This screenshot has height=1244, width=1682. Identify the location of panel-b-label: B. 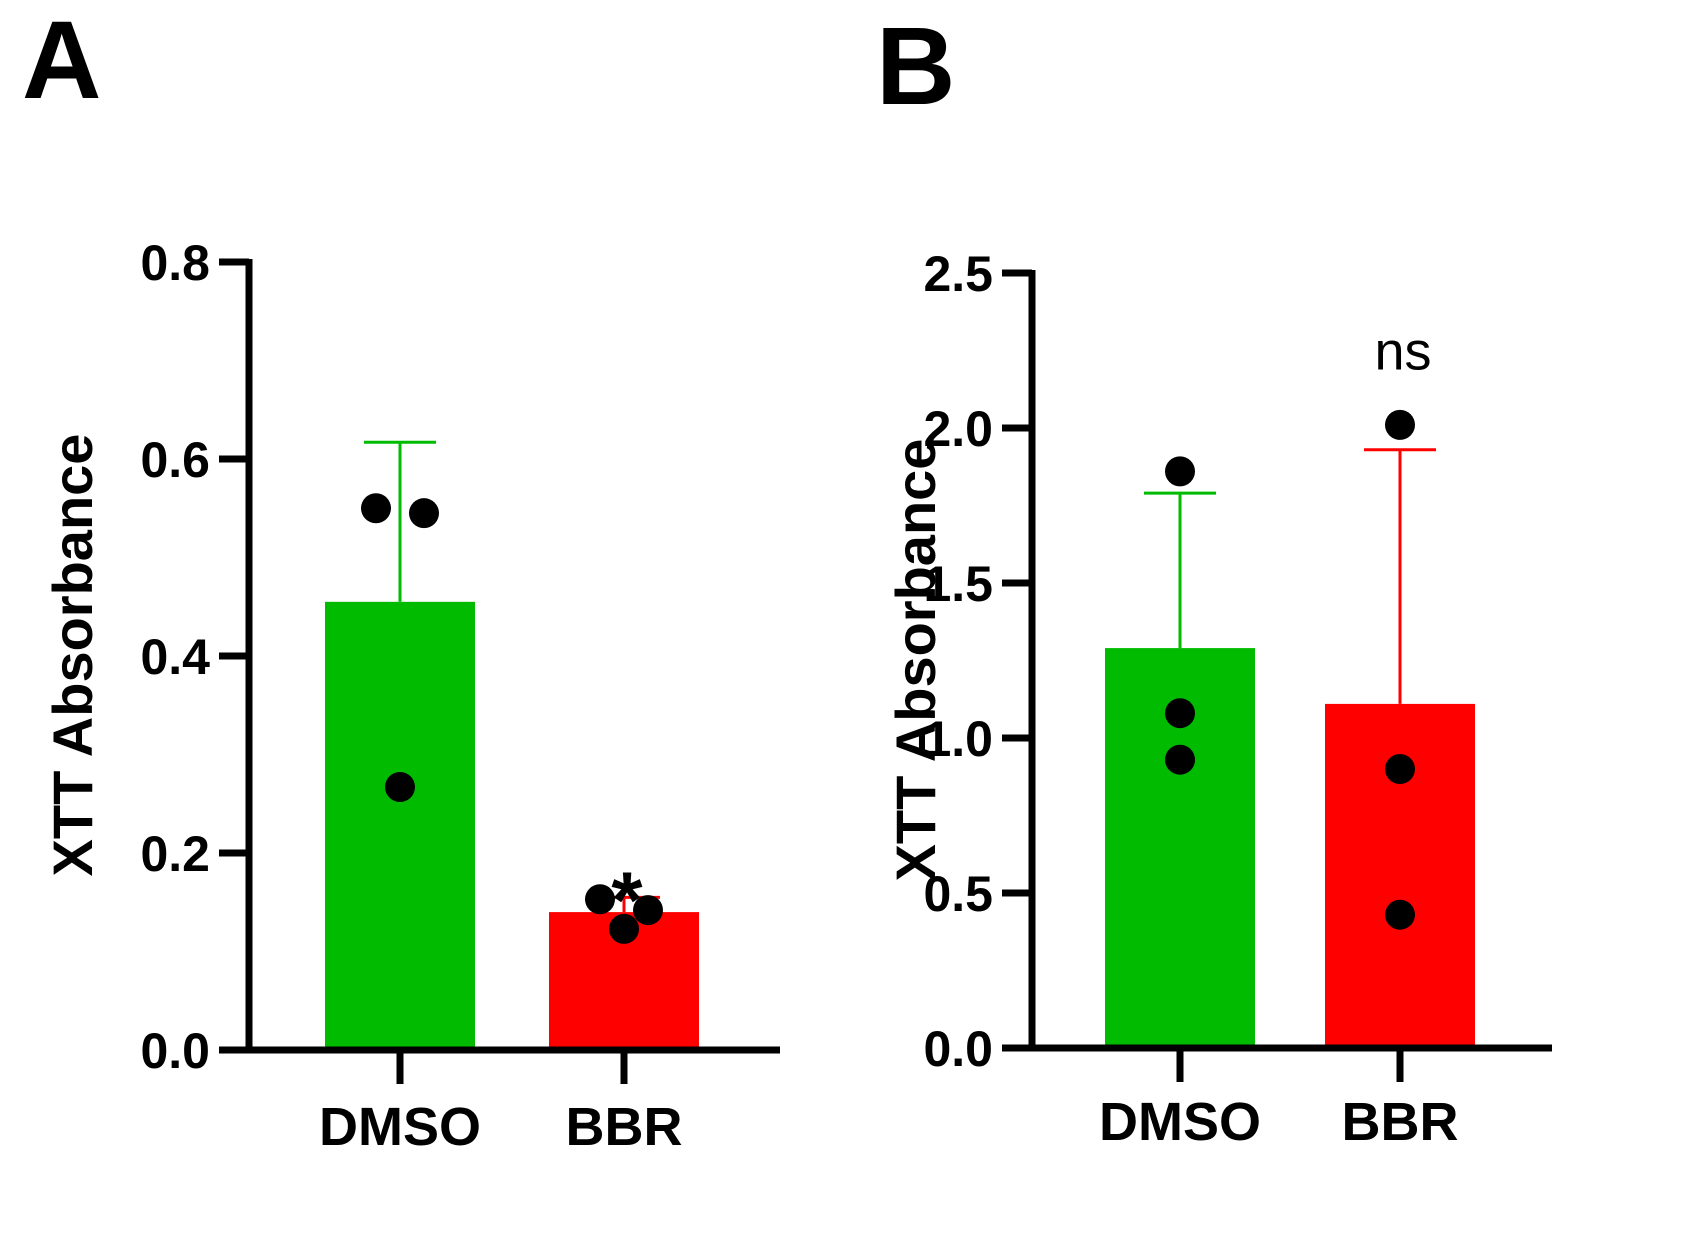
(915, 66).